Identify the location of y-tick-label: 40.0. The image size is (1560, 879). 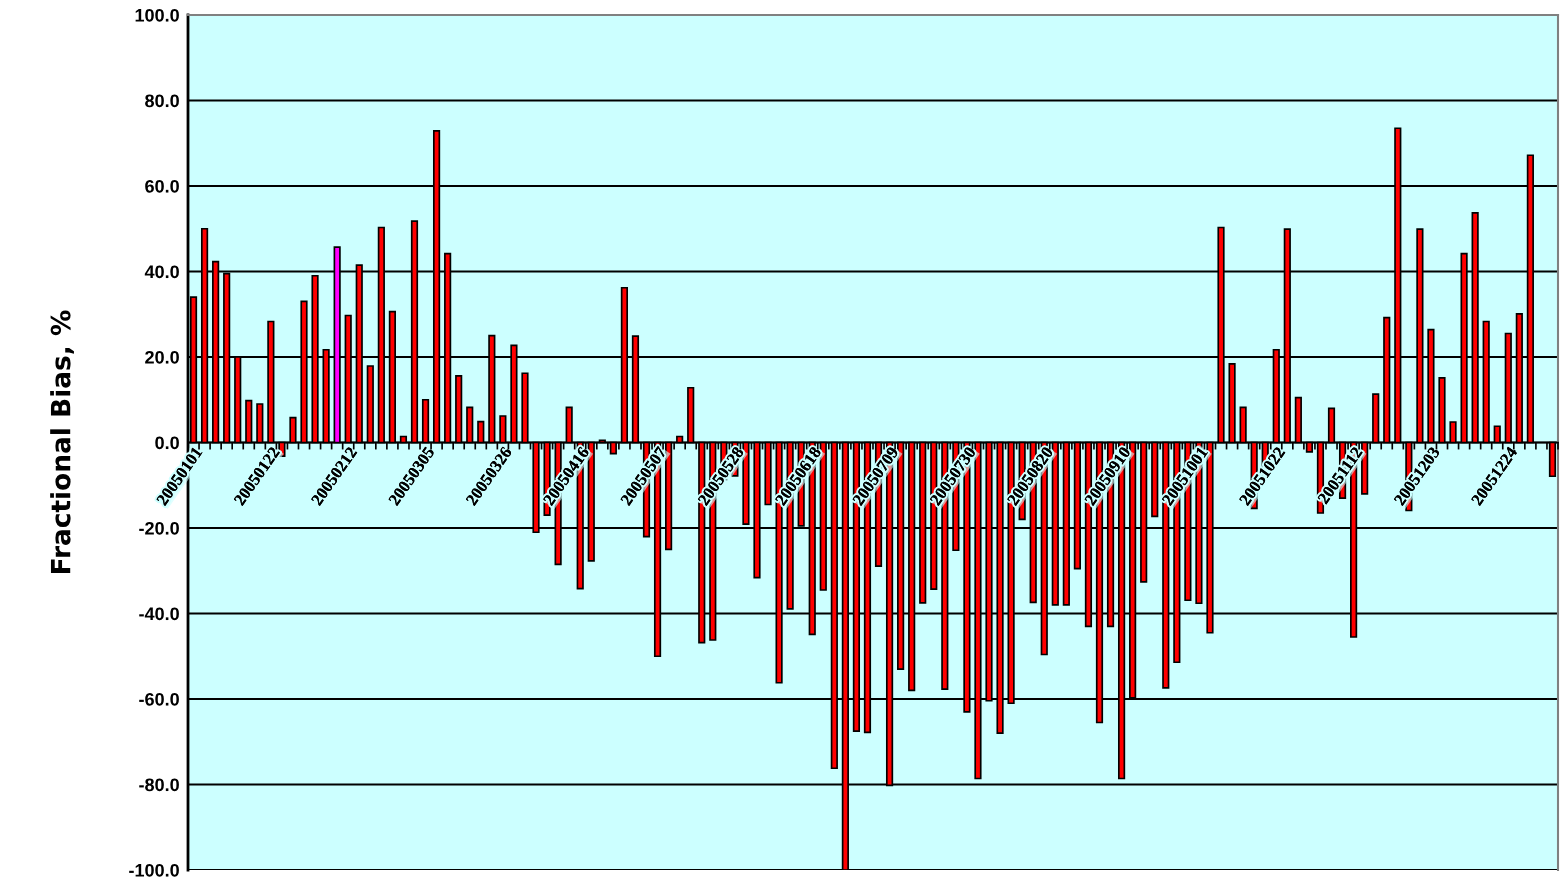
(161, 272).